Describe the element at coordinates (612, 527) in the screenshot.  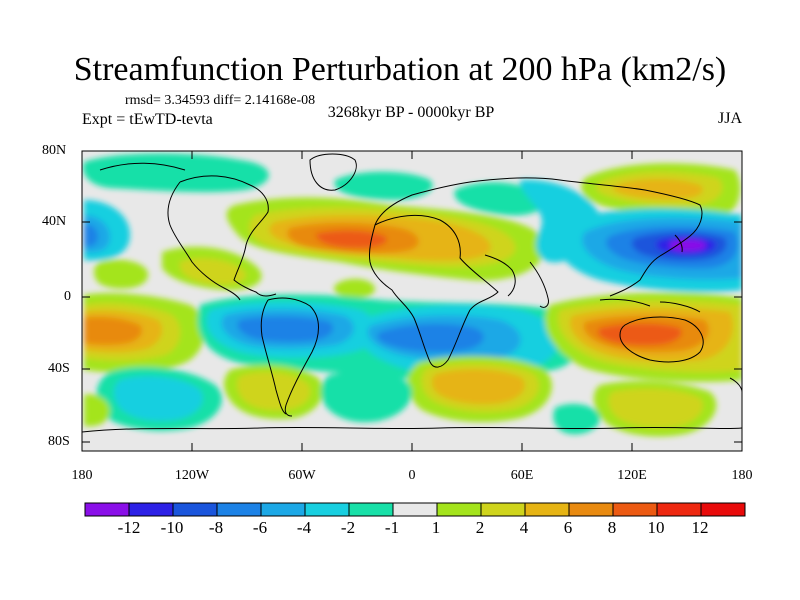
I see `cb-label-8: 8` at that location.